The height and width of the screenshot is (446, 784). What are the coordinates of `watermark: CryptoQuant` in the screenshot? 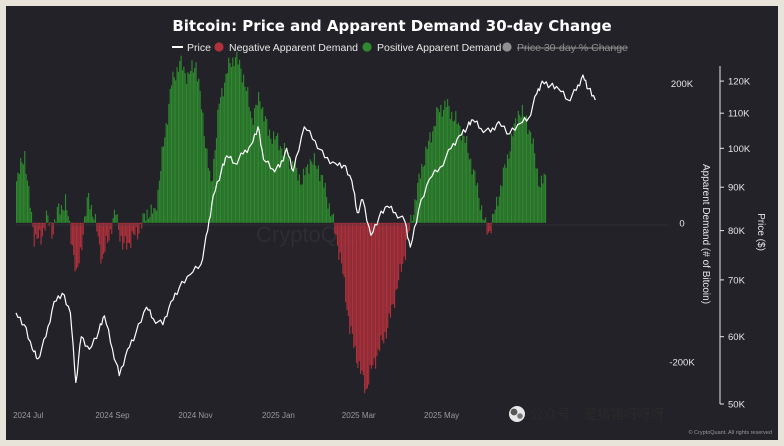 It's located at (318, 234).